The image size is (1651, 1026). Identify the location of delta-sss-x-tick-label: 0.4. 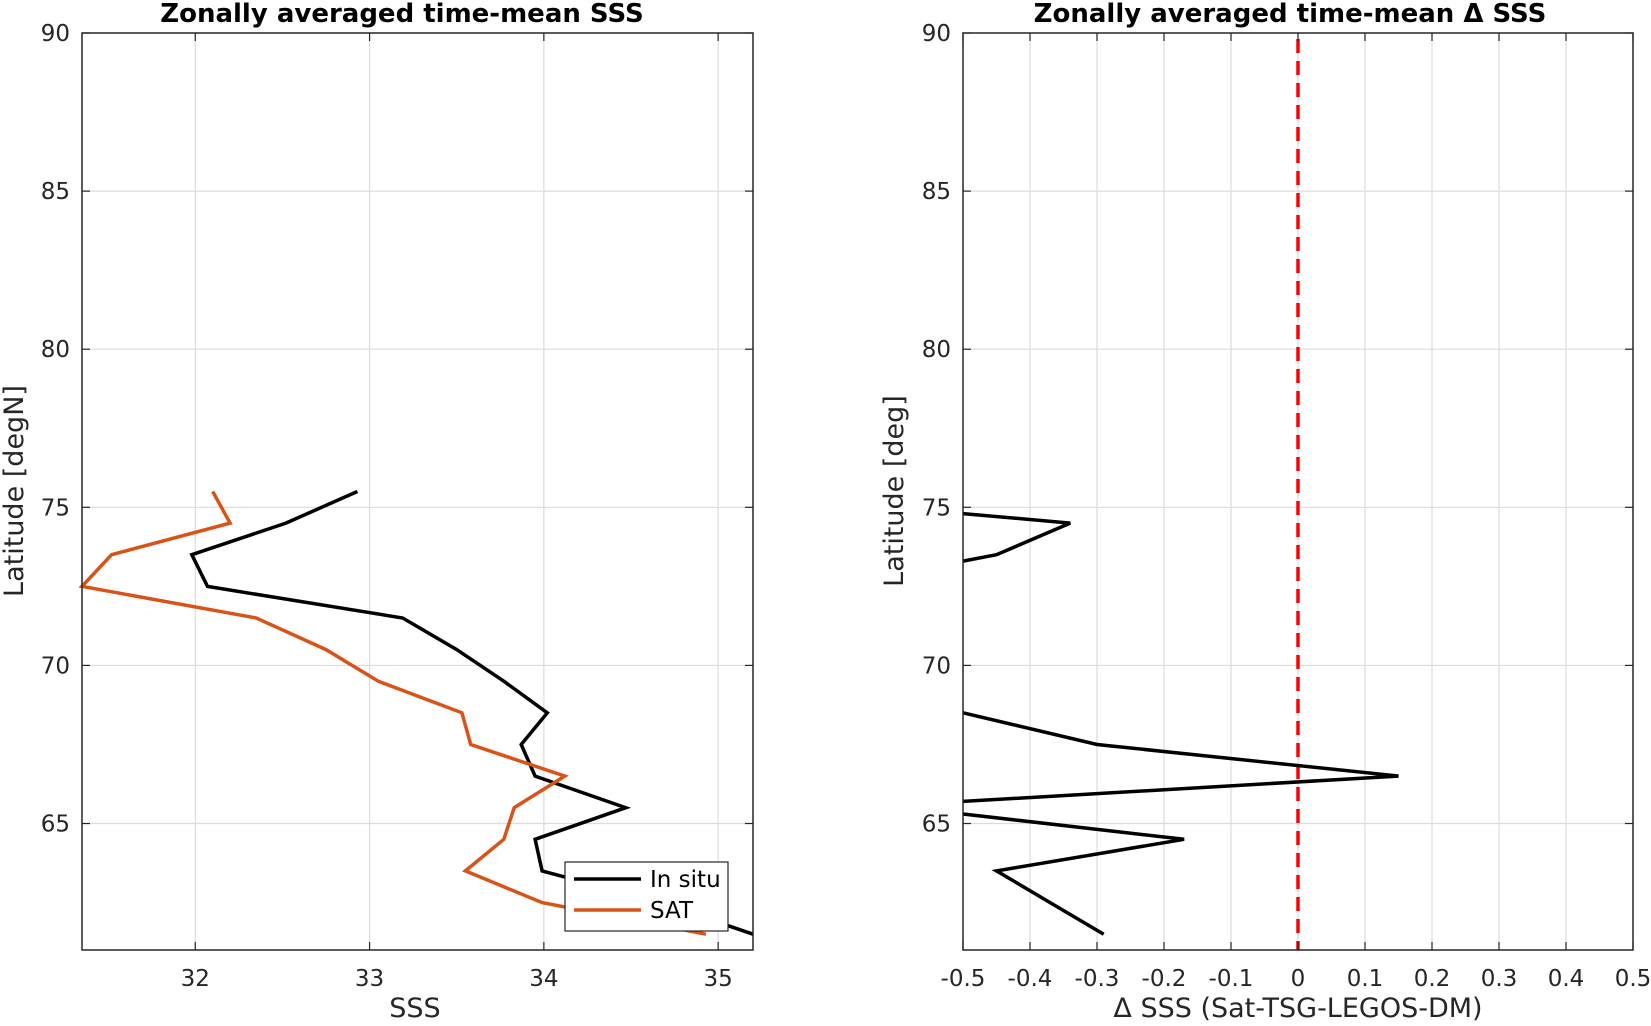
(1566, 979).